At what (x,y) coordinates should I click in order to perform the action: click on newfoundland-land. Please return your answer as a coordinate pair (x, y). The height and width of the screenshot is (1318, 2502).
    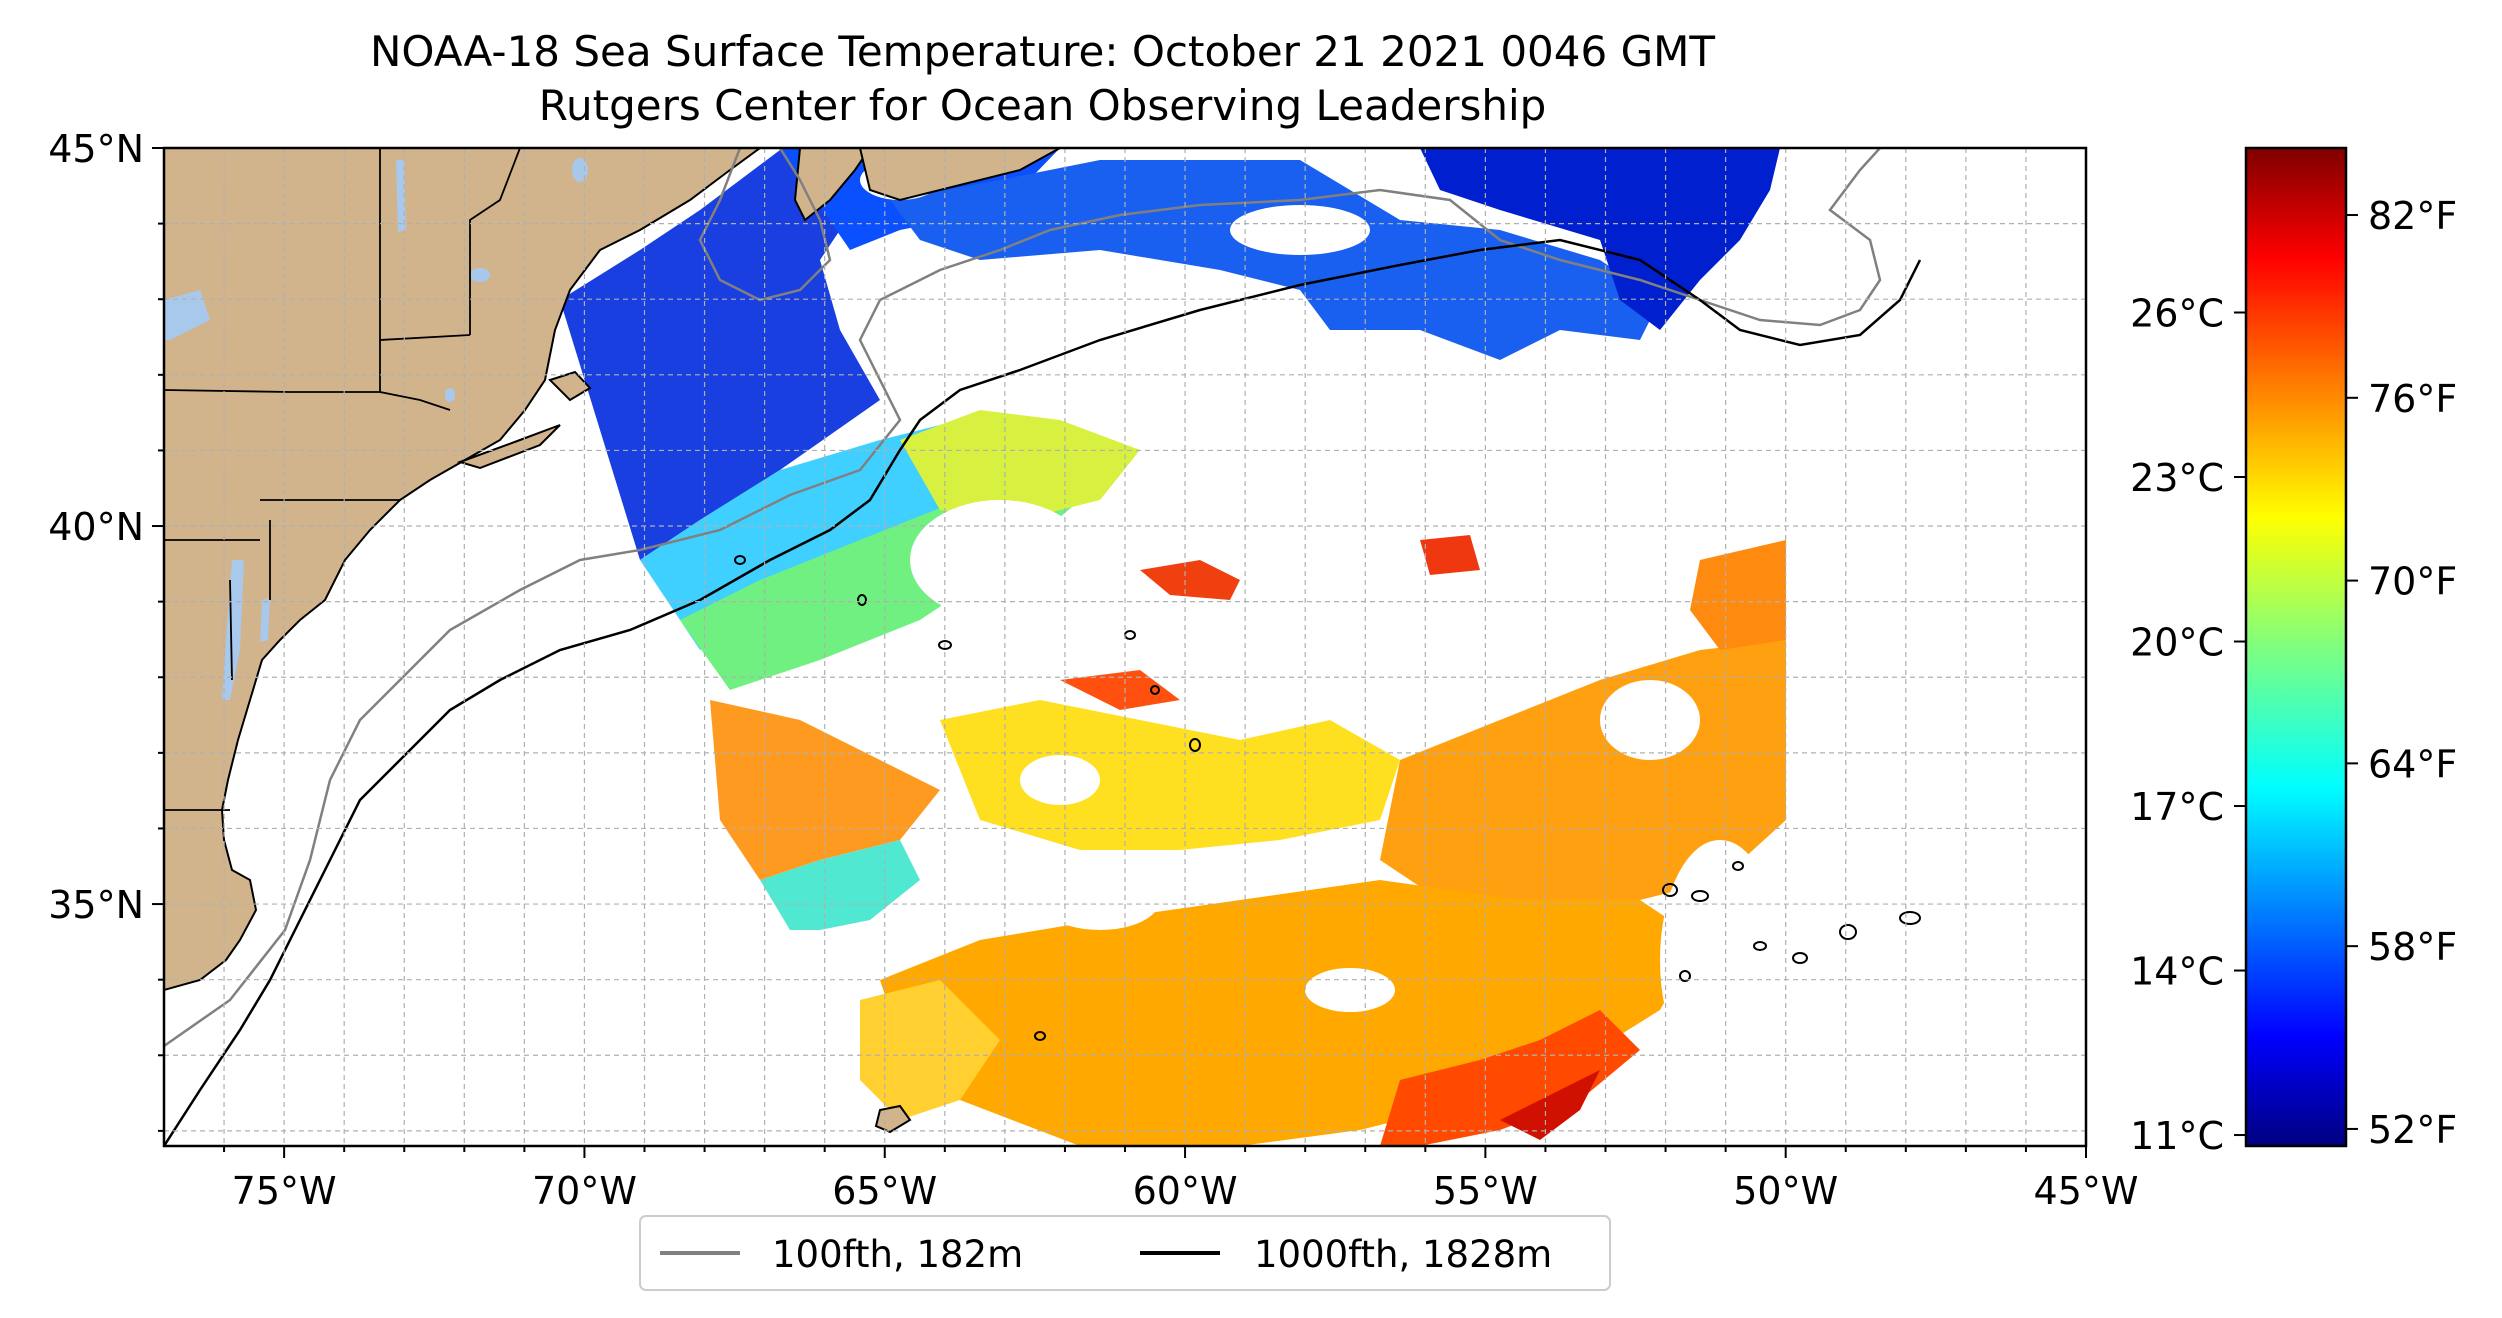
    Looking at the image, I should click on (959, 175).